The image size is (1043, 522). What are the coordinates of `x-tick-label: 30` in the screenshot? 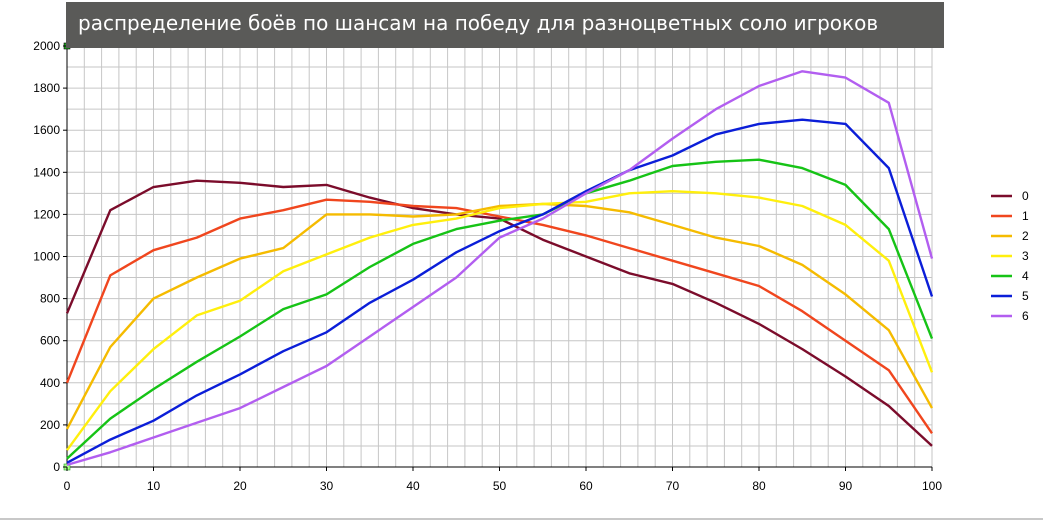 It's located at (327, 486).